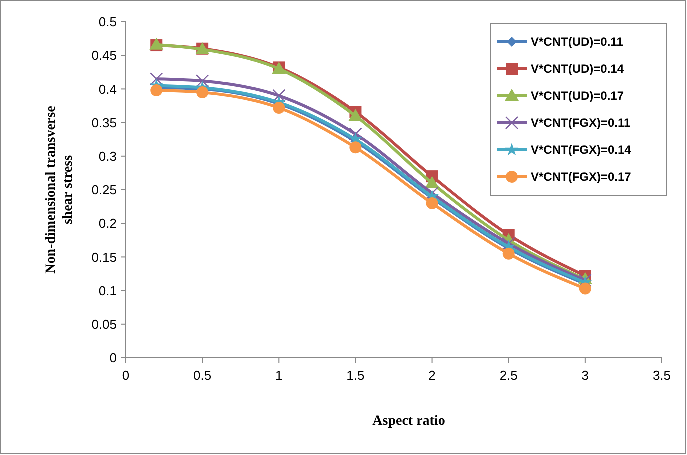 This screenshot has height=455, width=687. Describe the element at coordinates (126, 375) in the screenshot. I see `x-tick-label: 0` at that location.